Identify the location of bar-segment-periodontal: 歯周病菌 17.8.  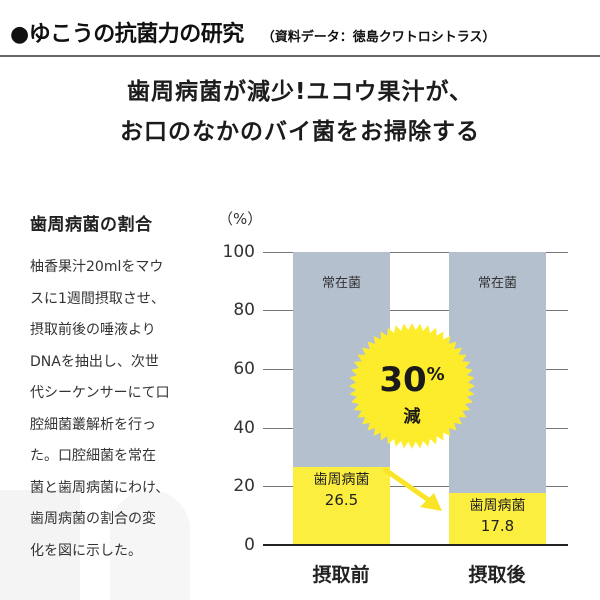
(497, 519).